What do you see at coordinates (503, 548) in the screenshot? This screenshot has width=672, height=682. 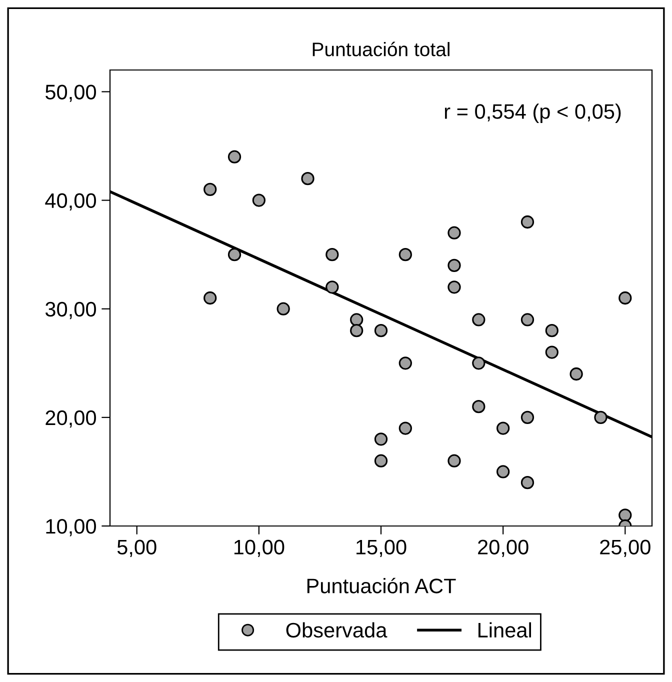 I see `x-tick-label: 20,00` at bounding box center [503, 548].